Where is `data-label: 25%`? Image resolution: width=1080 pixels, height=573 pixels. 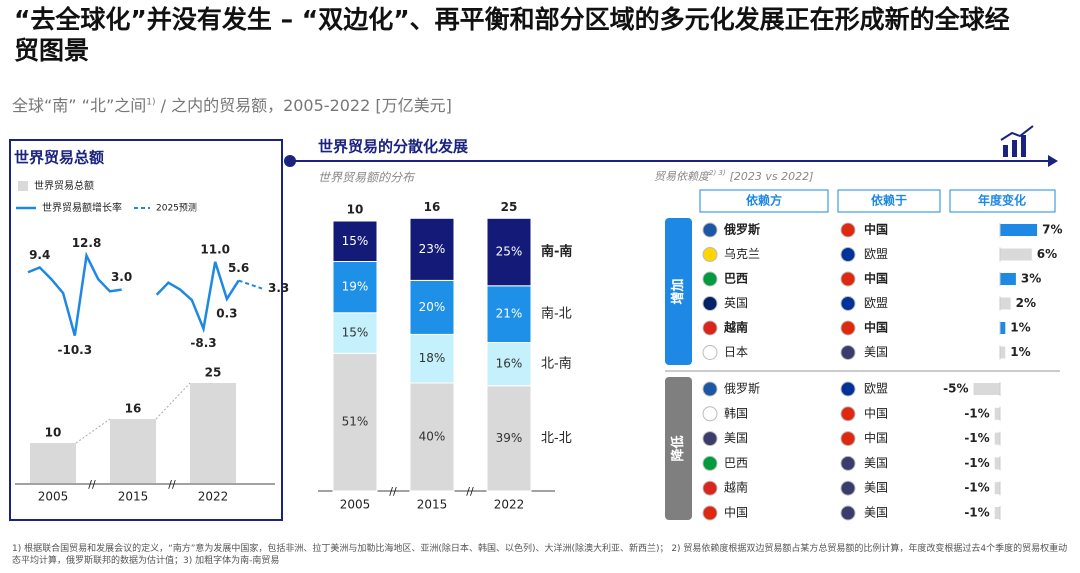 data-label: 25% is located at coordinates (509, 252).